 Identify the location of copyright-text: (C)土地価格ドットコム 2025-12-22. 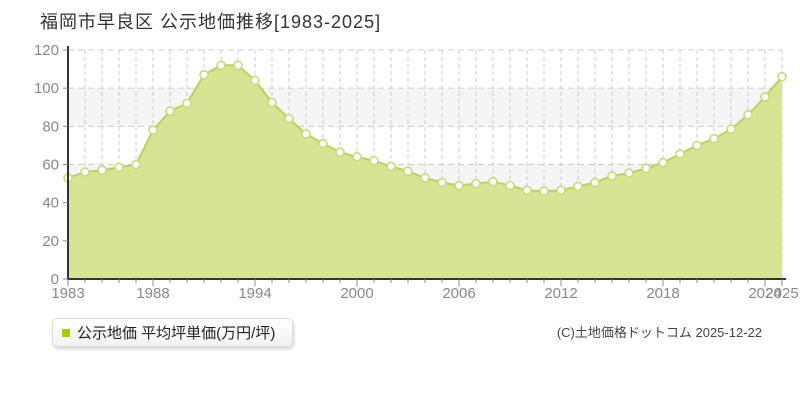
(659, 332).